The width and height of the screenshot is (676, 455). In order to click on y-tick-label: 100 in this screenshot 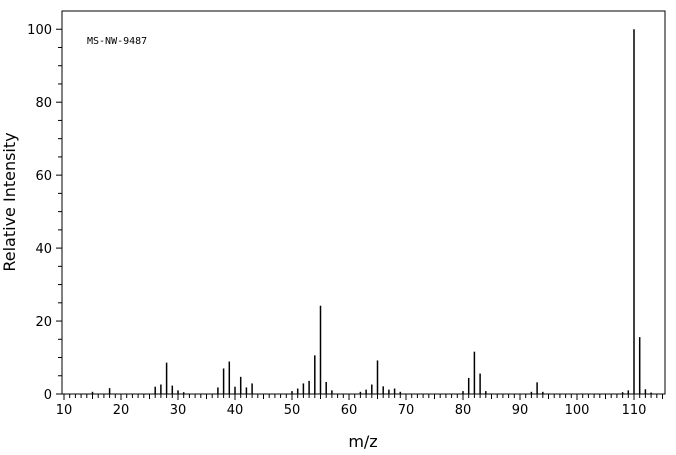, I will do `click(39, 30)`.